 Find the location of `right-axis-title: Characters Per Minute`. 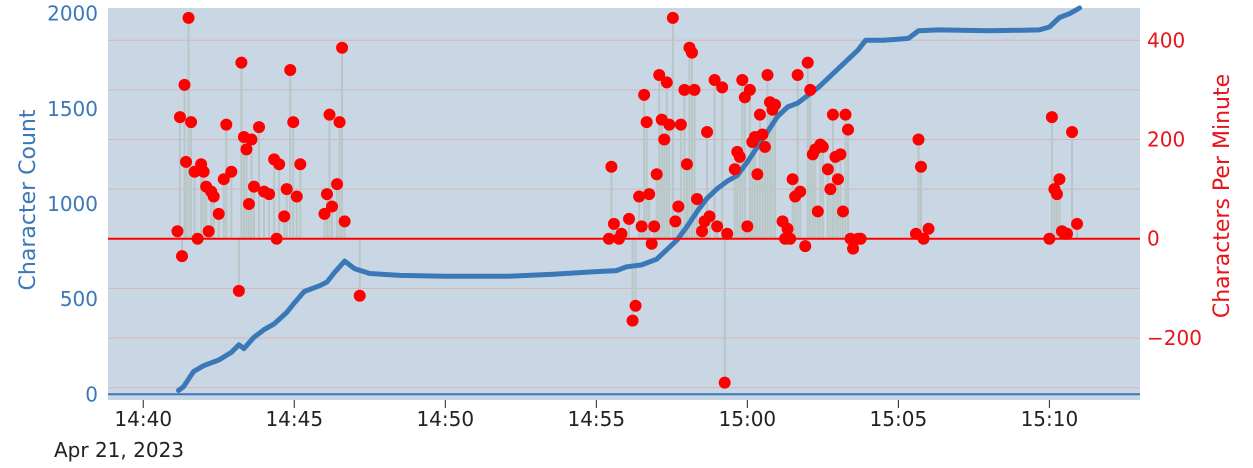

right-axis-title: Characters Per Minute is located at coordinates (1222, 196).